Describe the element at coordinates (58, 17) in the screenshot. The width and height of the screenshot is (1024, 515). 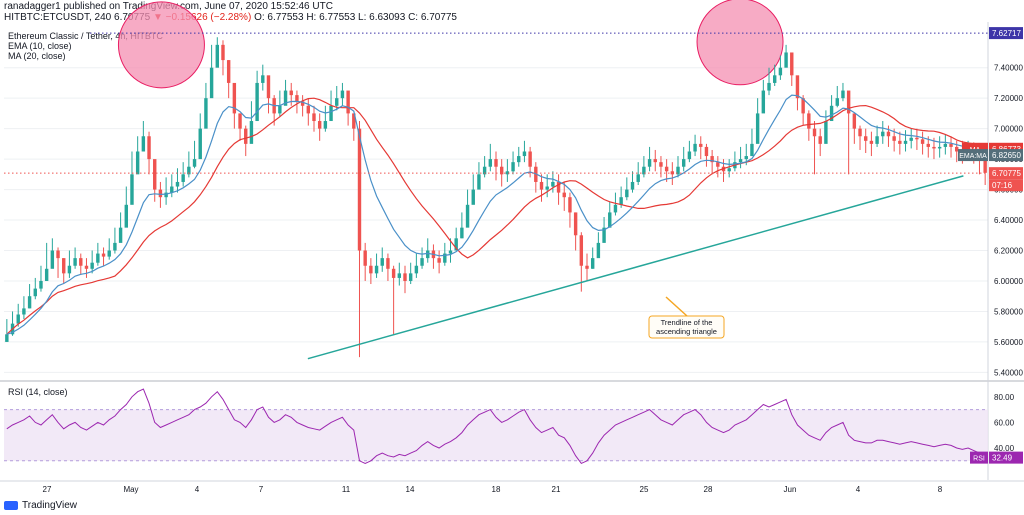
I see `symbol-name: HITBTC:ETCUSDT, 240` at that location.